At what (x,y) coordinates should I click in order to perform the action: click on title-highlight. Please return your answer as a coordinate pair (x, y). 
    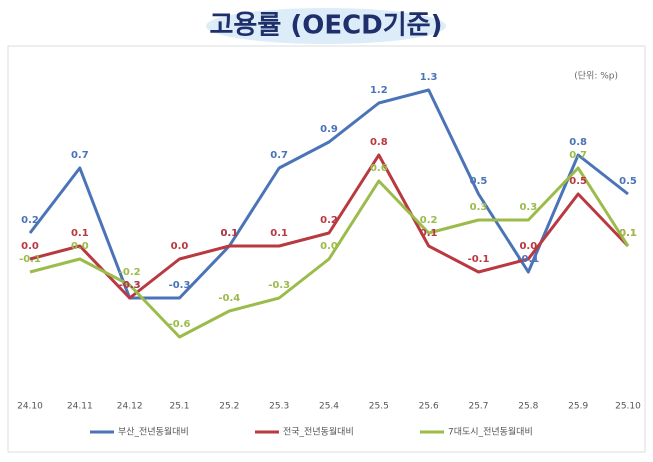
    Looking at the image, I should click on (326, 26).